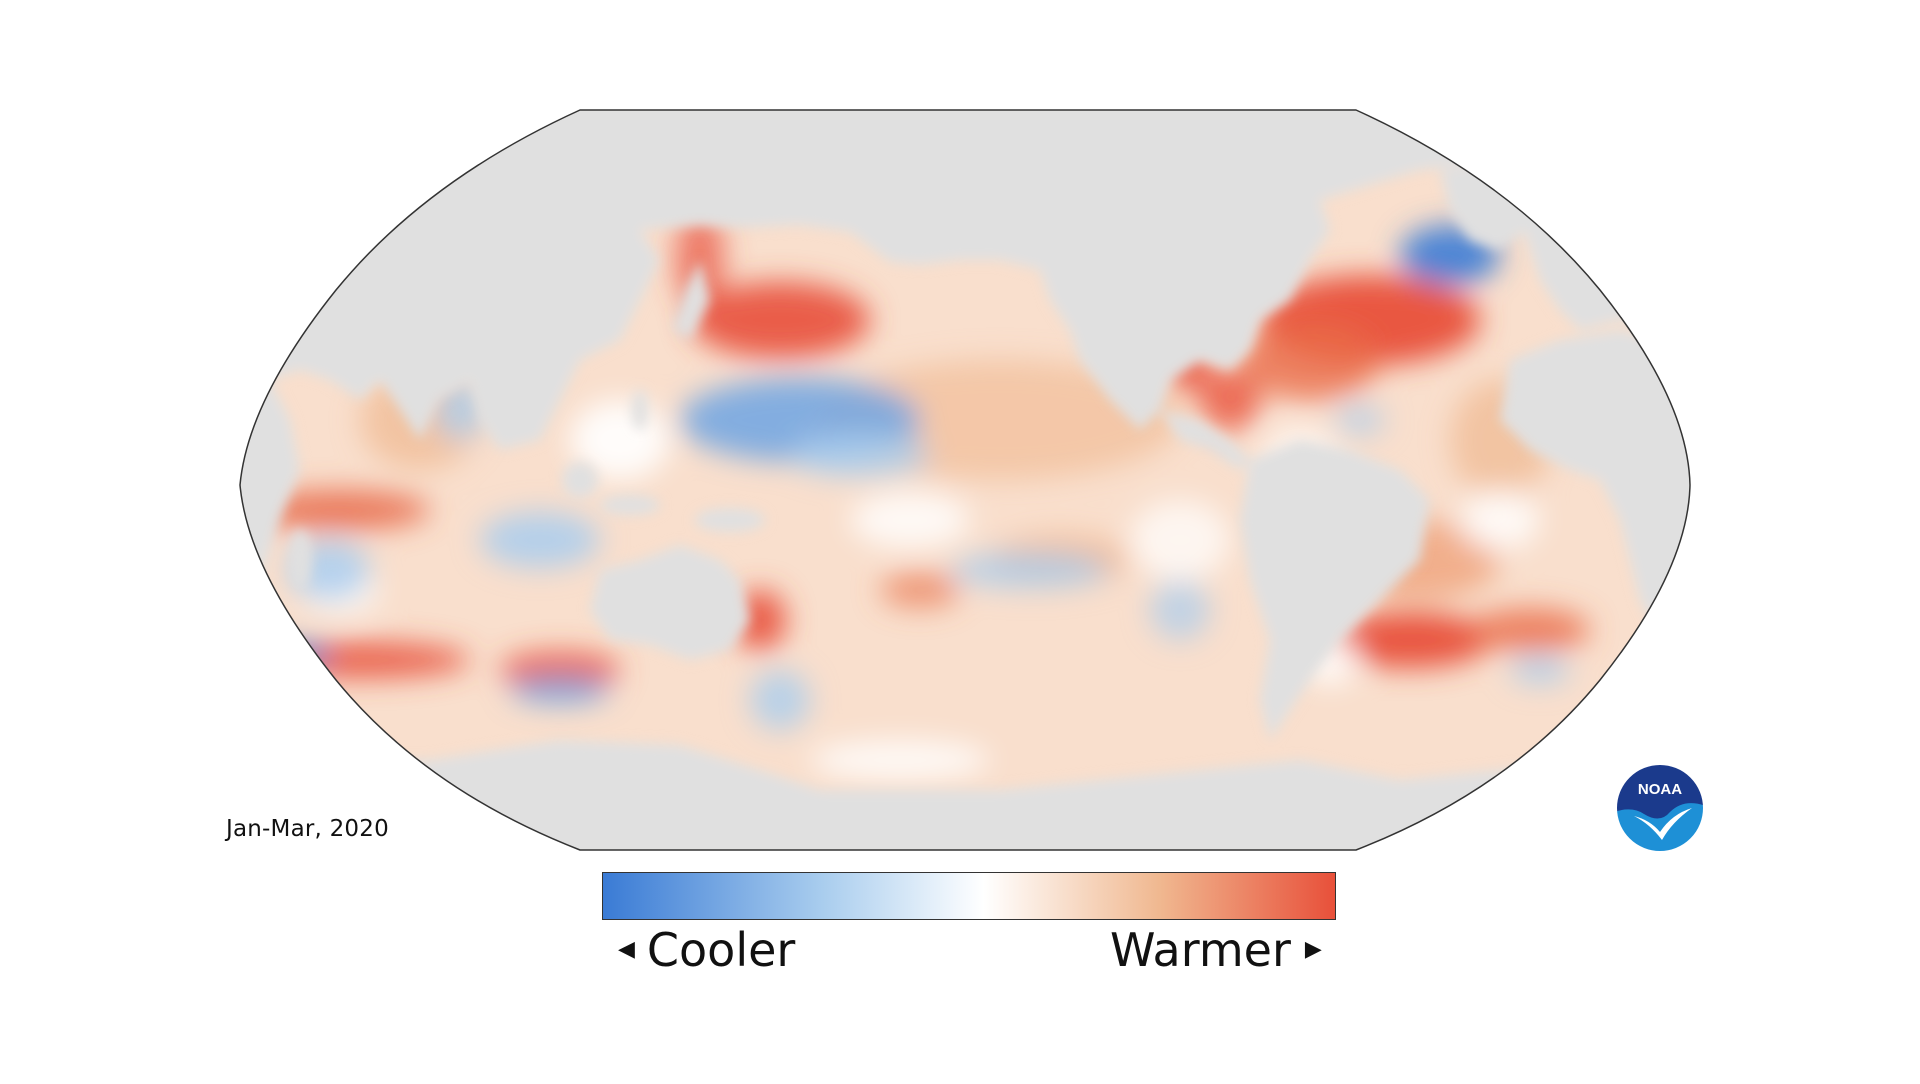  What do you see at coordinates (1660, 789) in the screenshot?
I see `svg-text: NOAA` at bounding box center [1660, 789].